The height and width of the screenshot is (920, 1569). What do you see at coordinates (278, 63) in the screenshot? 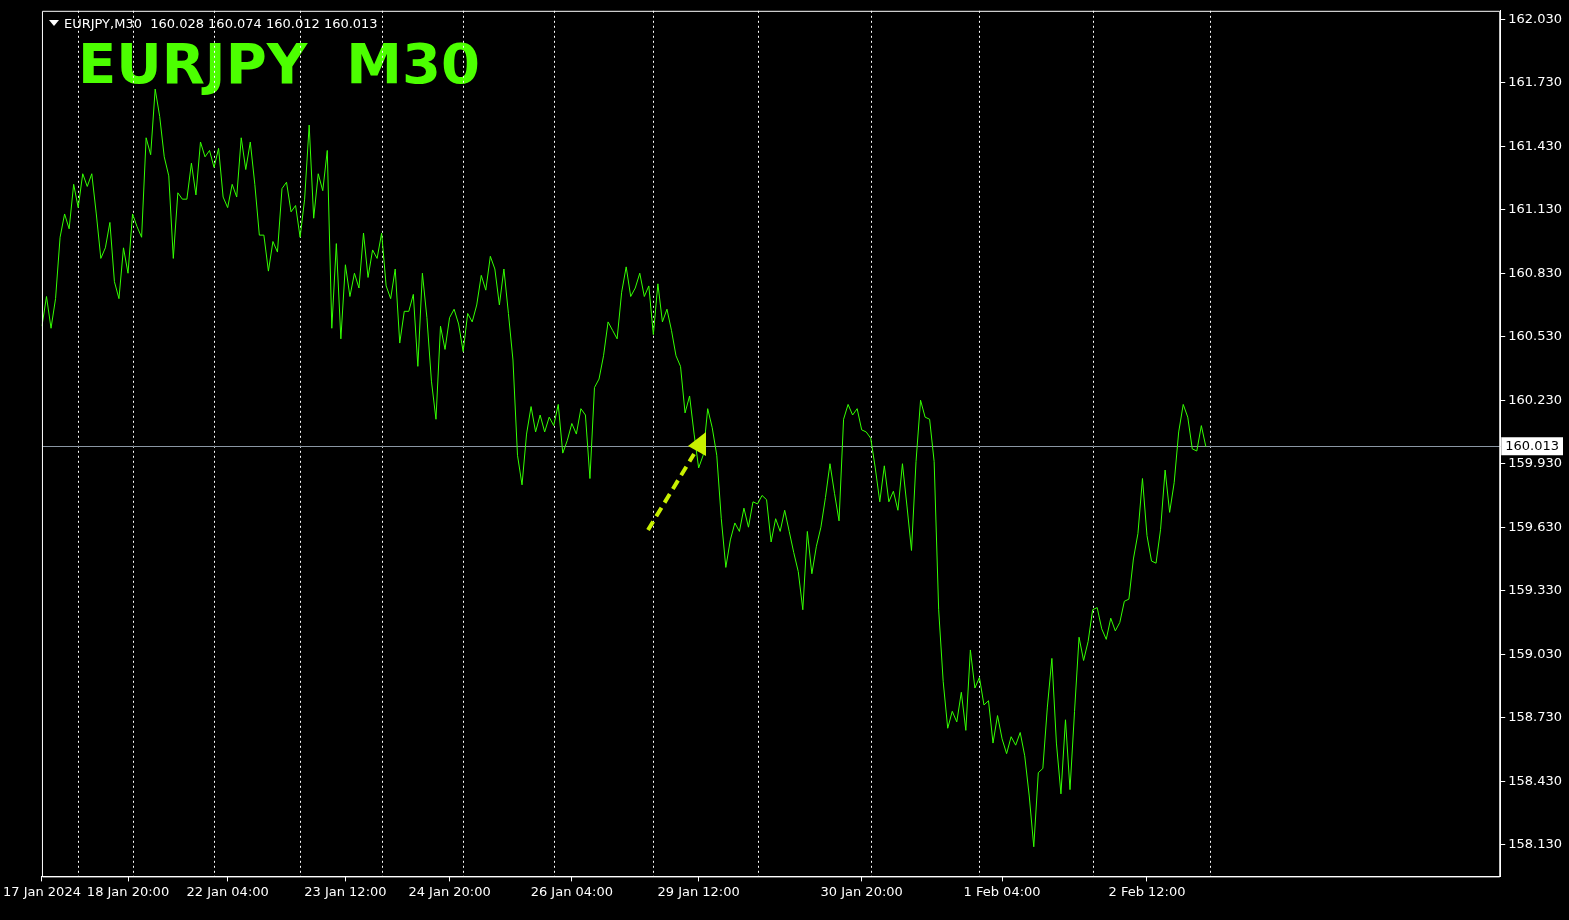
I see `chart-title: EURJPY M30` at bounding box center [278, 63].